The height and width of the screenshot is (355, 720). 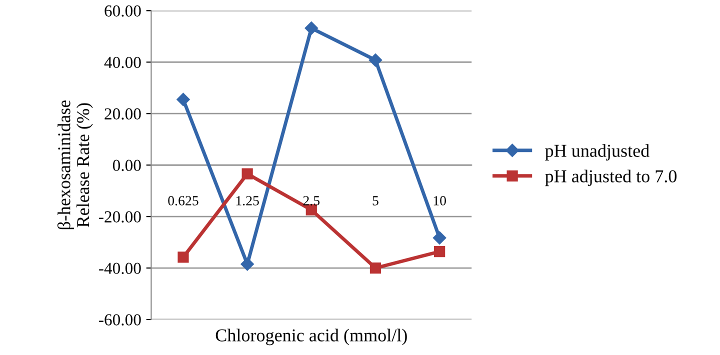 What do you see at coordinates (122, 114) in the screenshot?
I see `y-tick-label: 20.00` at bounding box center [122, 114].